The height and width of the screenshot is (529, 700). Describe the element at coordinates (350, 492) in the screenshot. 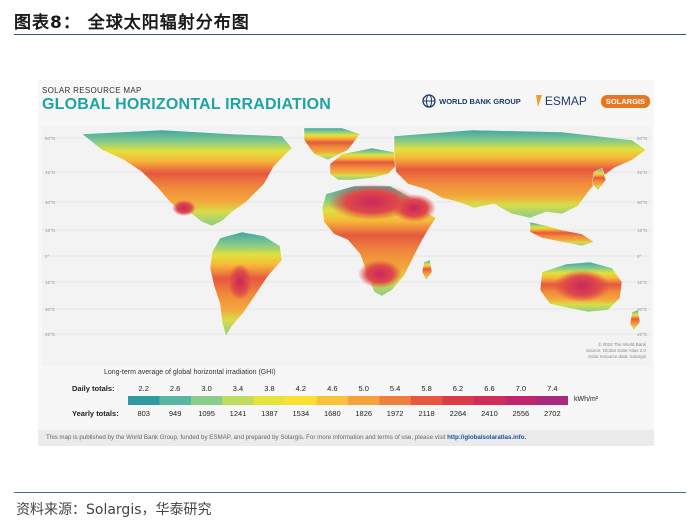

I see `bottom-divider` at that location.